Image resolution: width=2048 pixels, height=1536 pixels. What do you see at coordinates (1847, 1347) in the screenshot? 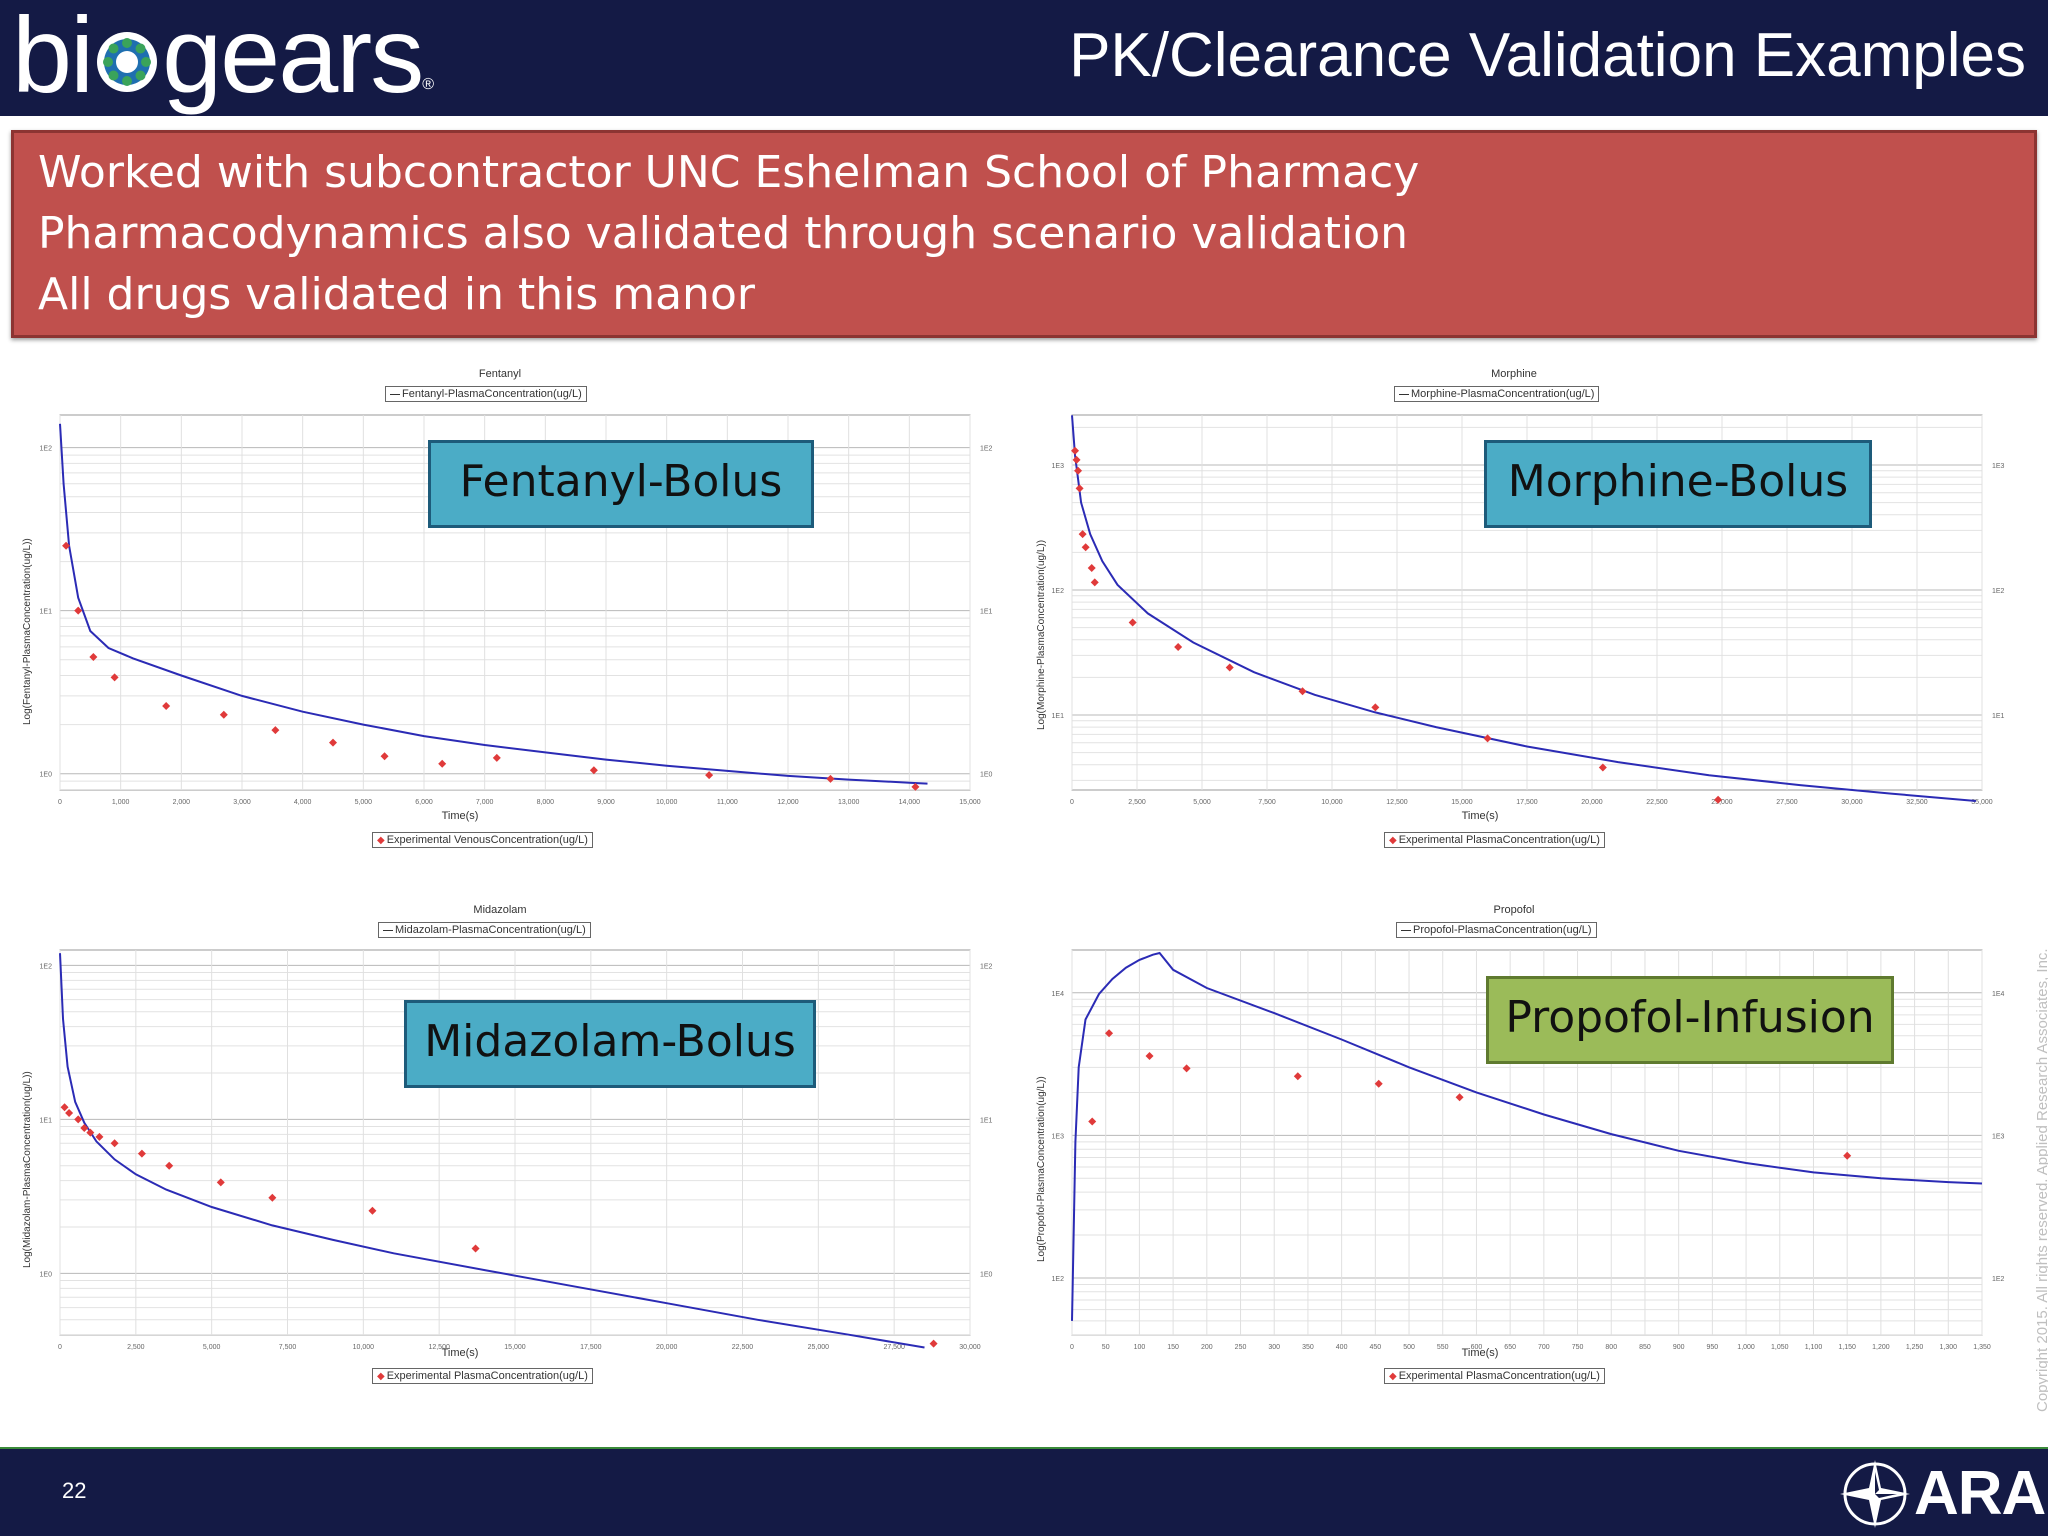
I see `propofol-x-tick-label: 1,150` at bounding box center [1847, 1347].